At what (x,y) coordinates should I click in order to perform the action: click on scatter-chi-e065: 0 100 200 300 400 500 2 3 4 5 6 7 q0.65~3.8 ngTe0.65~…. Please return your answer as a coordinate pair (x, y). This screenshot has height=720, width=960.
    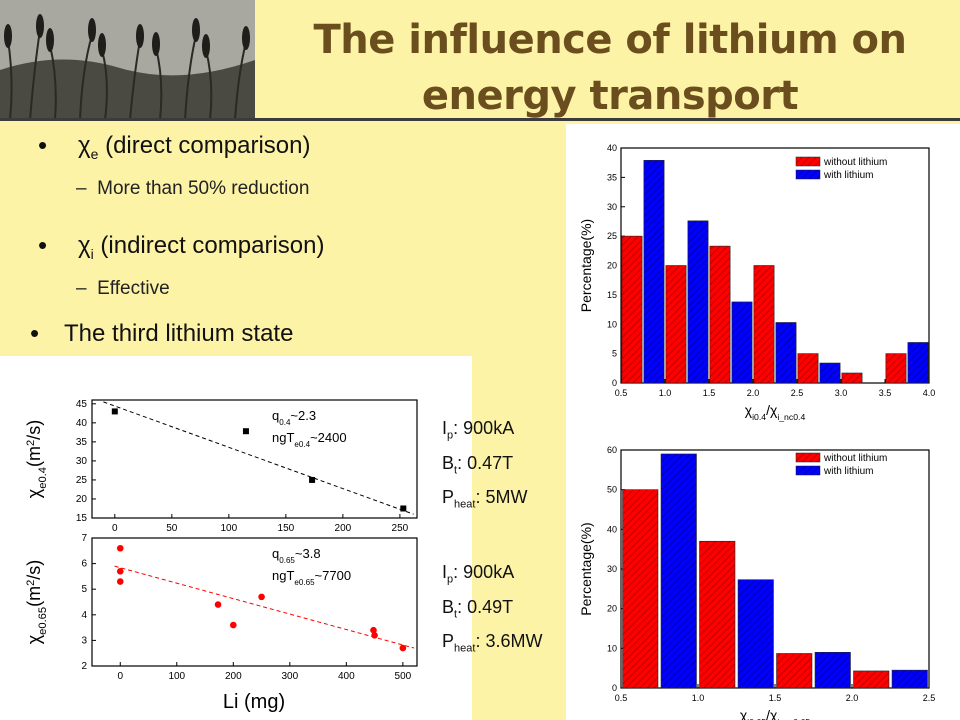
    Looking at the image, I should click on (221, 623).